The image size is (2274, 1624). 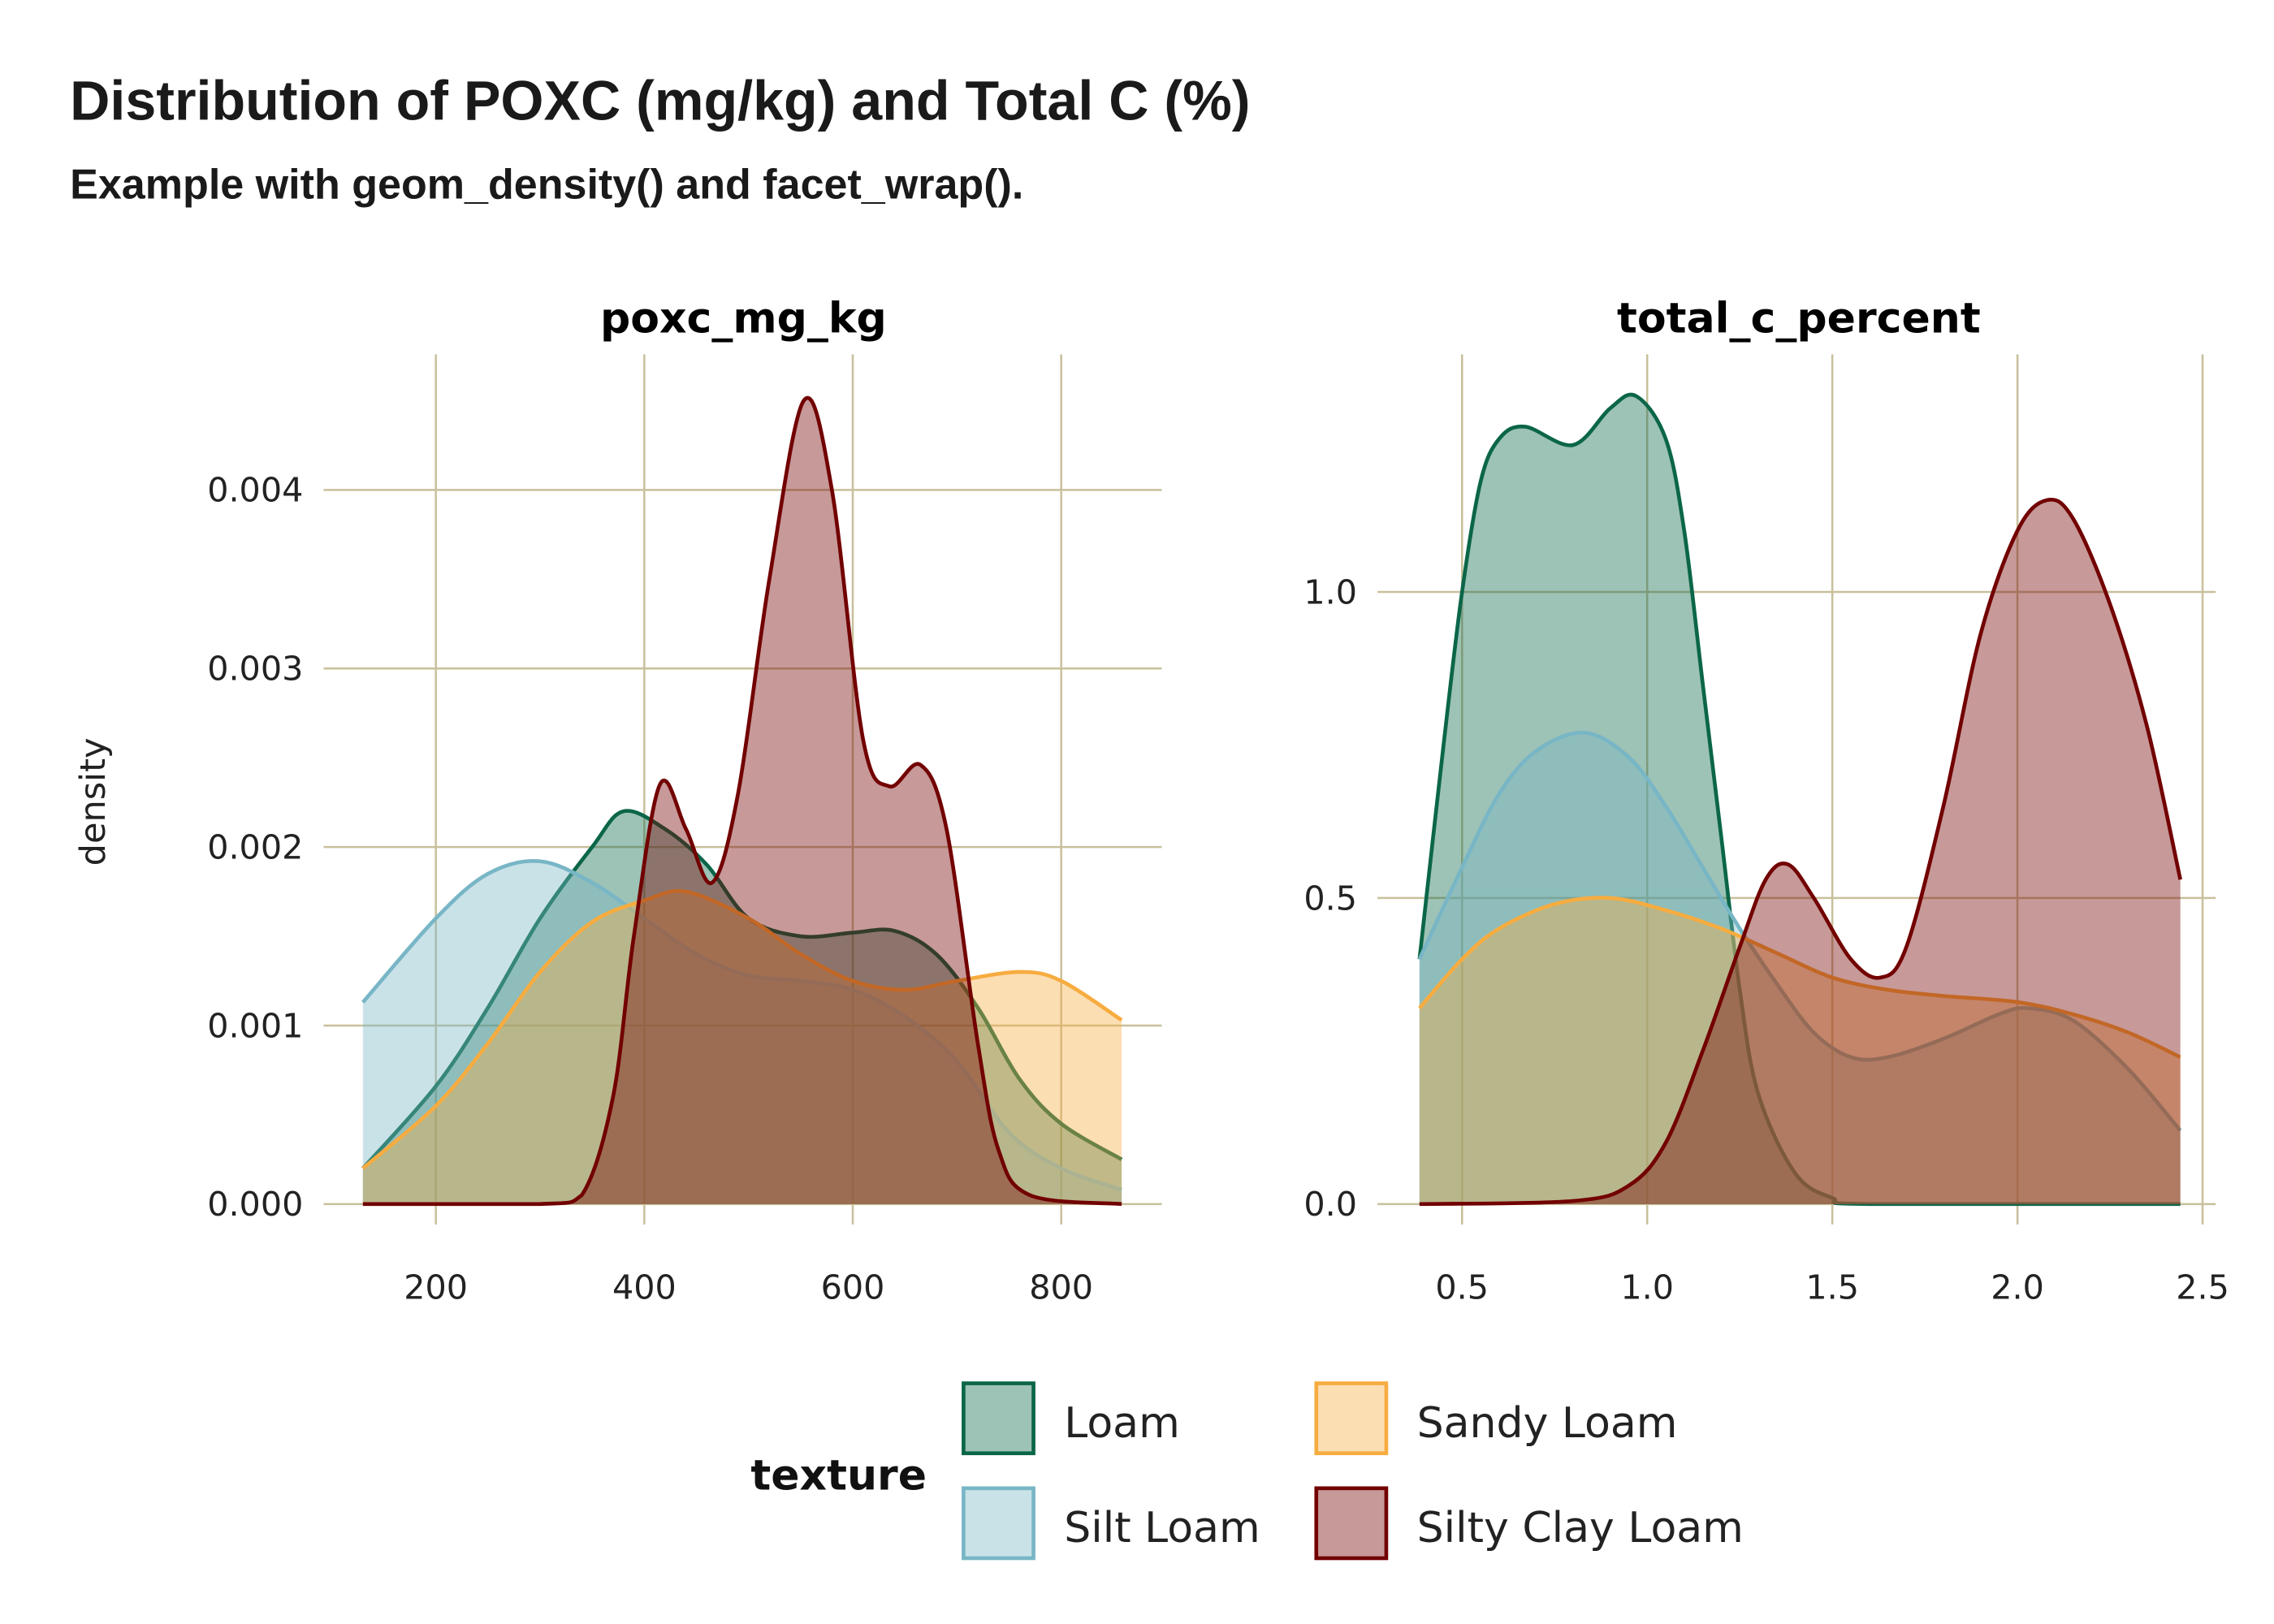 What do you see at coordinates (743, 318) in the screenshot?
I see `facet-title-poxc: poxc_mg_kg` at bounding box center [743, 318].